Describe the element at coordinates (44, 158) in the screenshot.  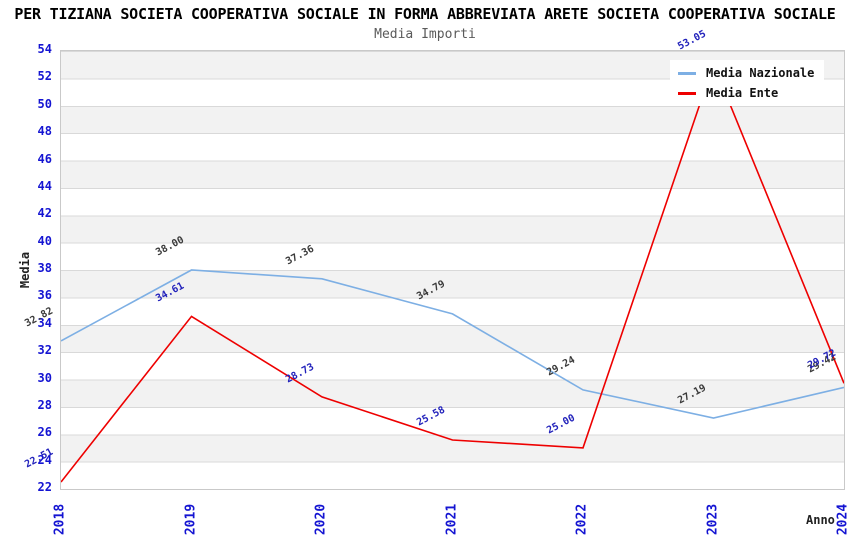
I see `y-tick-label: 46` at that location.